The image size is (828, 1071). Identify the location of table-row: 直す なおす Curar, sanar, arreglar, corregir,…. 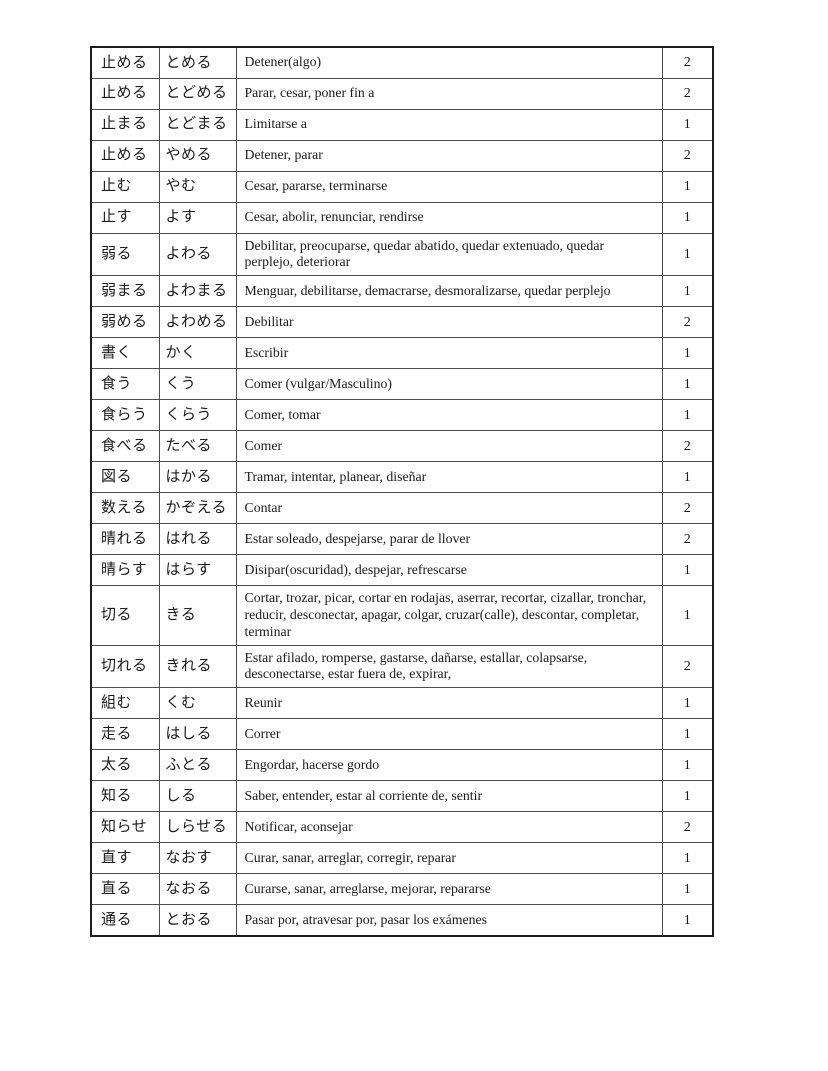
(402, 858).